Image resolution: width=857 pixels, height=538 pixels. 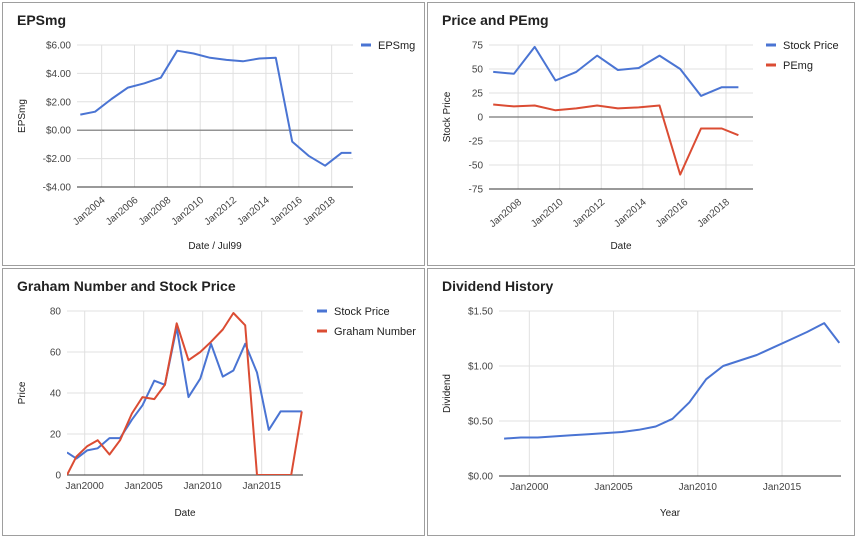 What do you see at coordinates (798, 66) in the screenshot?
I see `legend-label: PEmg` at bounding box center [798, 66].